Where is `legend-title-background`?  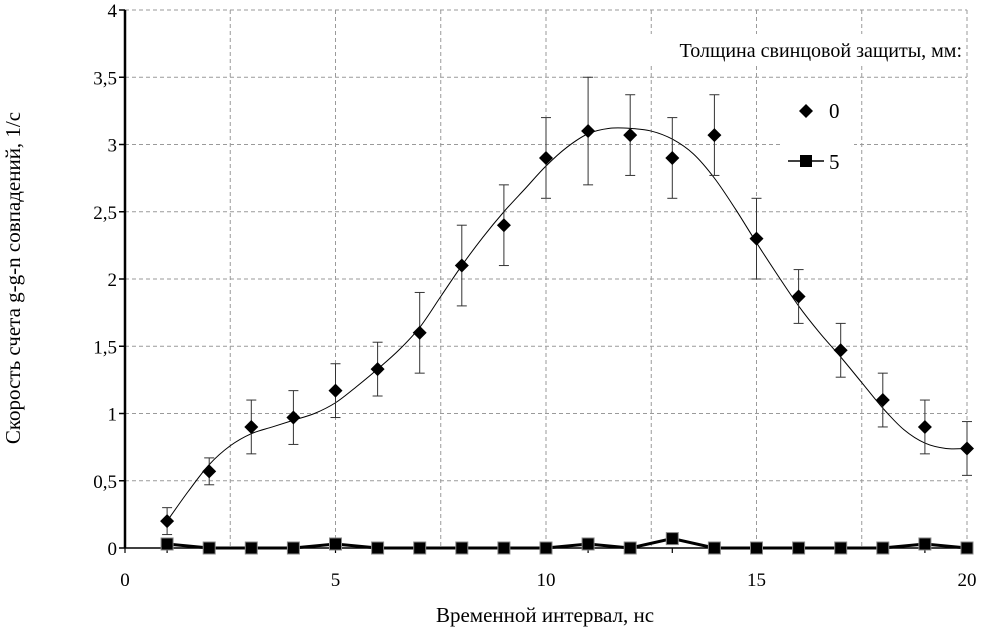 legend-title-background is located at coordinates (788, 49).